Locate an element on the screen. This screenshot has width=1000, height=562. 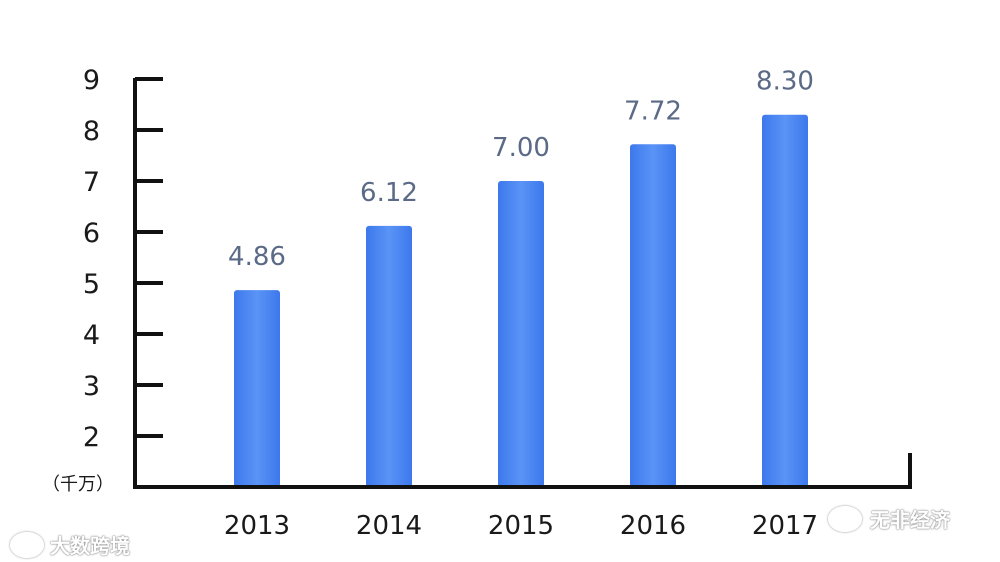
value-label-2013: 4.86 is located at coordinates (257, 257).